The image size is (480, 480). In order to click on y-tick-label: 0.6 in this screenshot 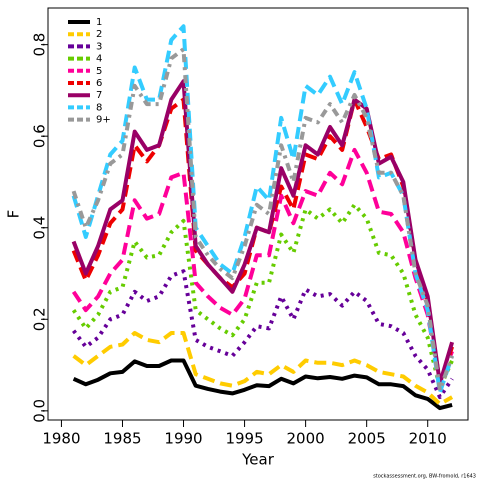, I will do `click(40, 136)`.